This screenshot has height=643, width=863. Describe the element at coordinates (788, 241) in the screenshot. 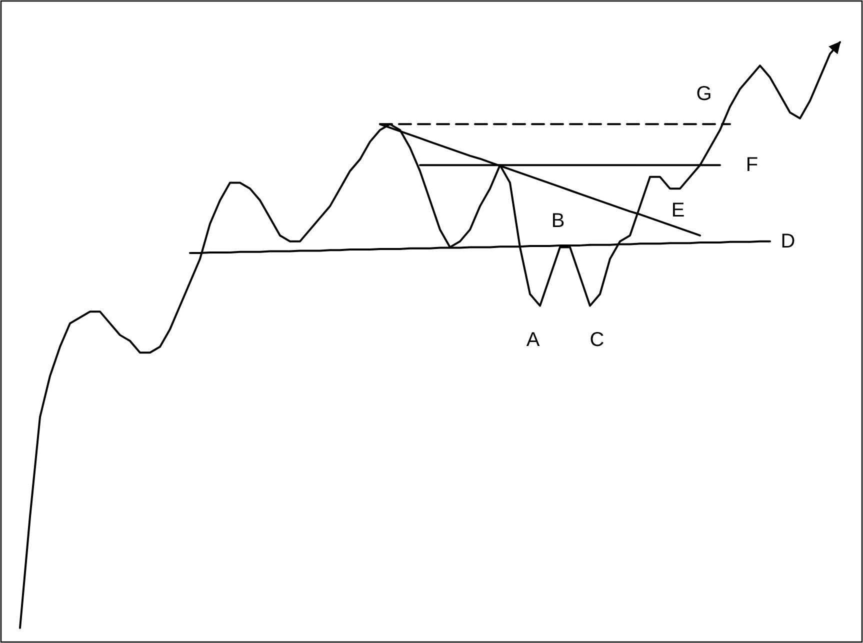

I see `series-label: D` at that location.